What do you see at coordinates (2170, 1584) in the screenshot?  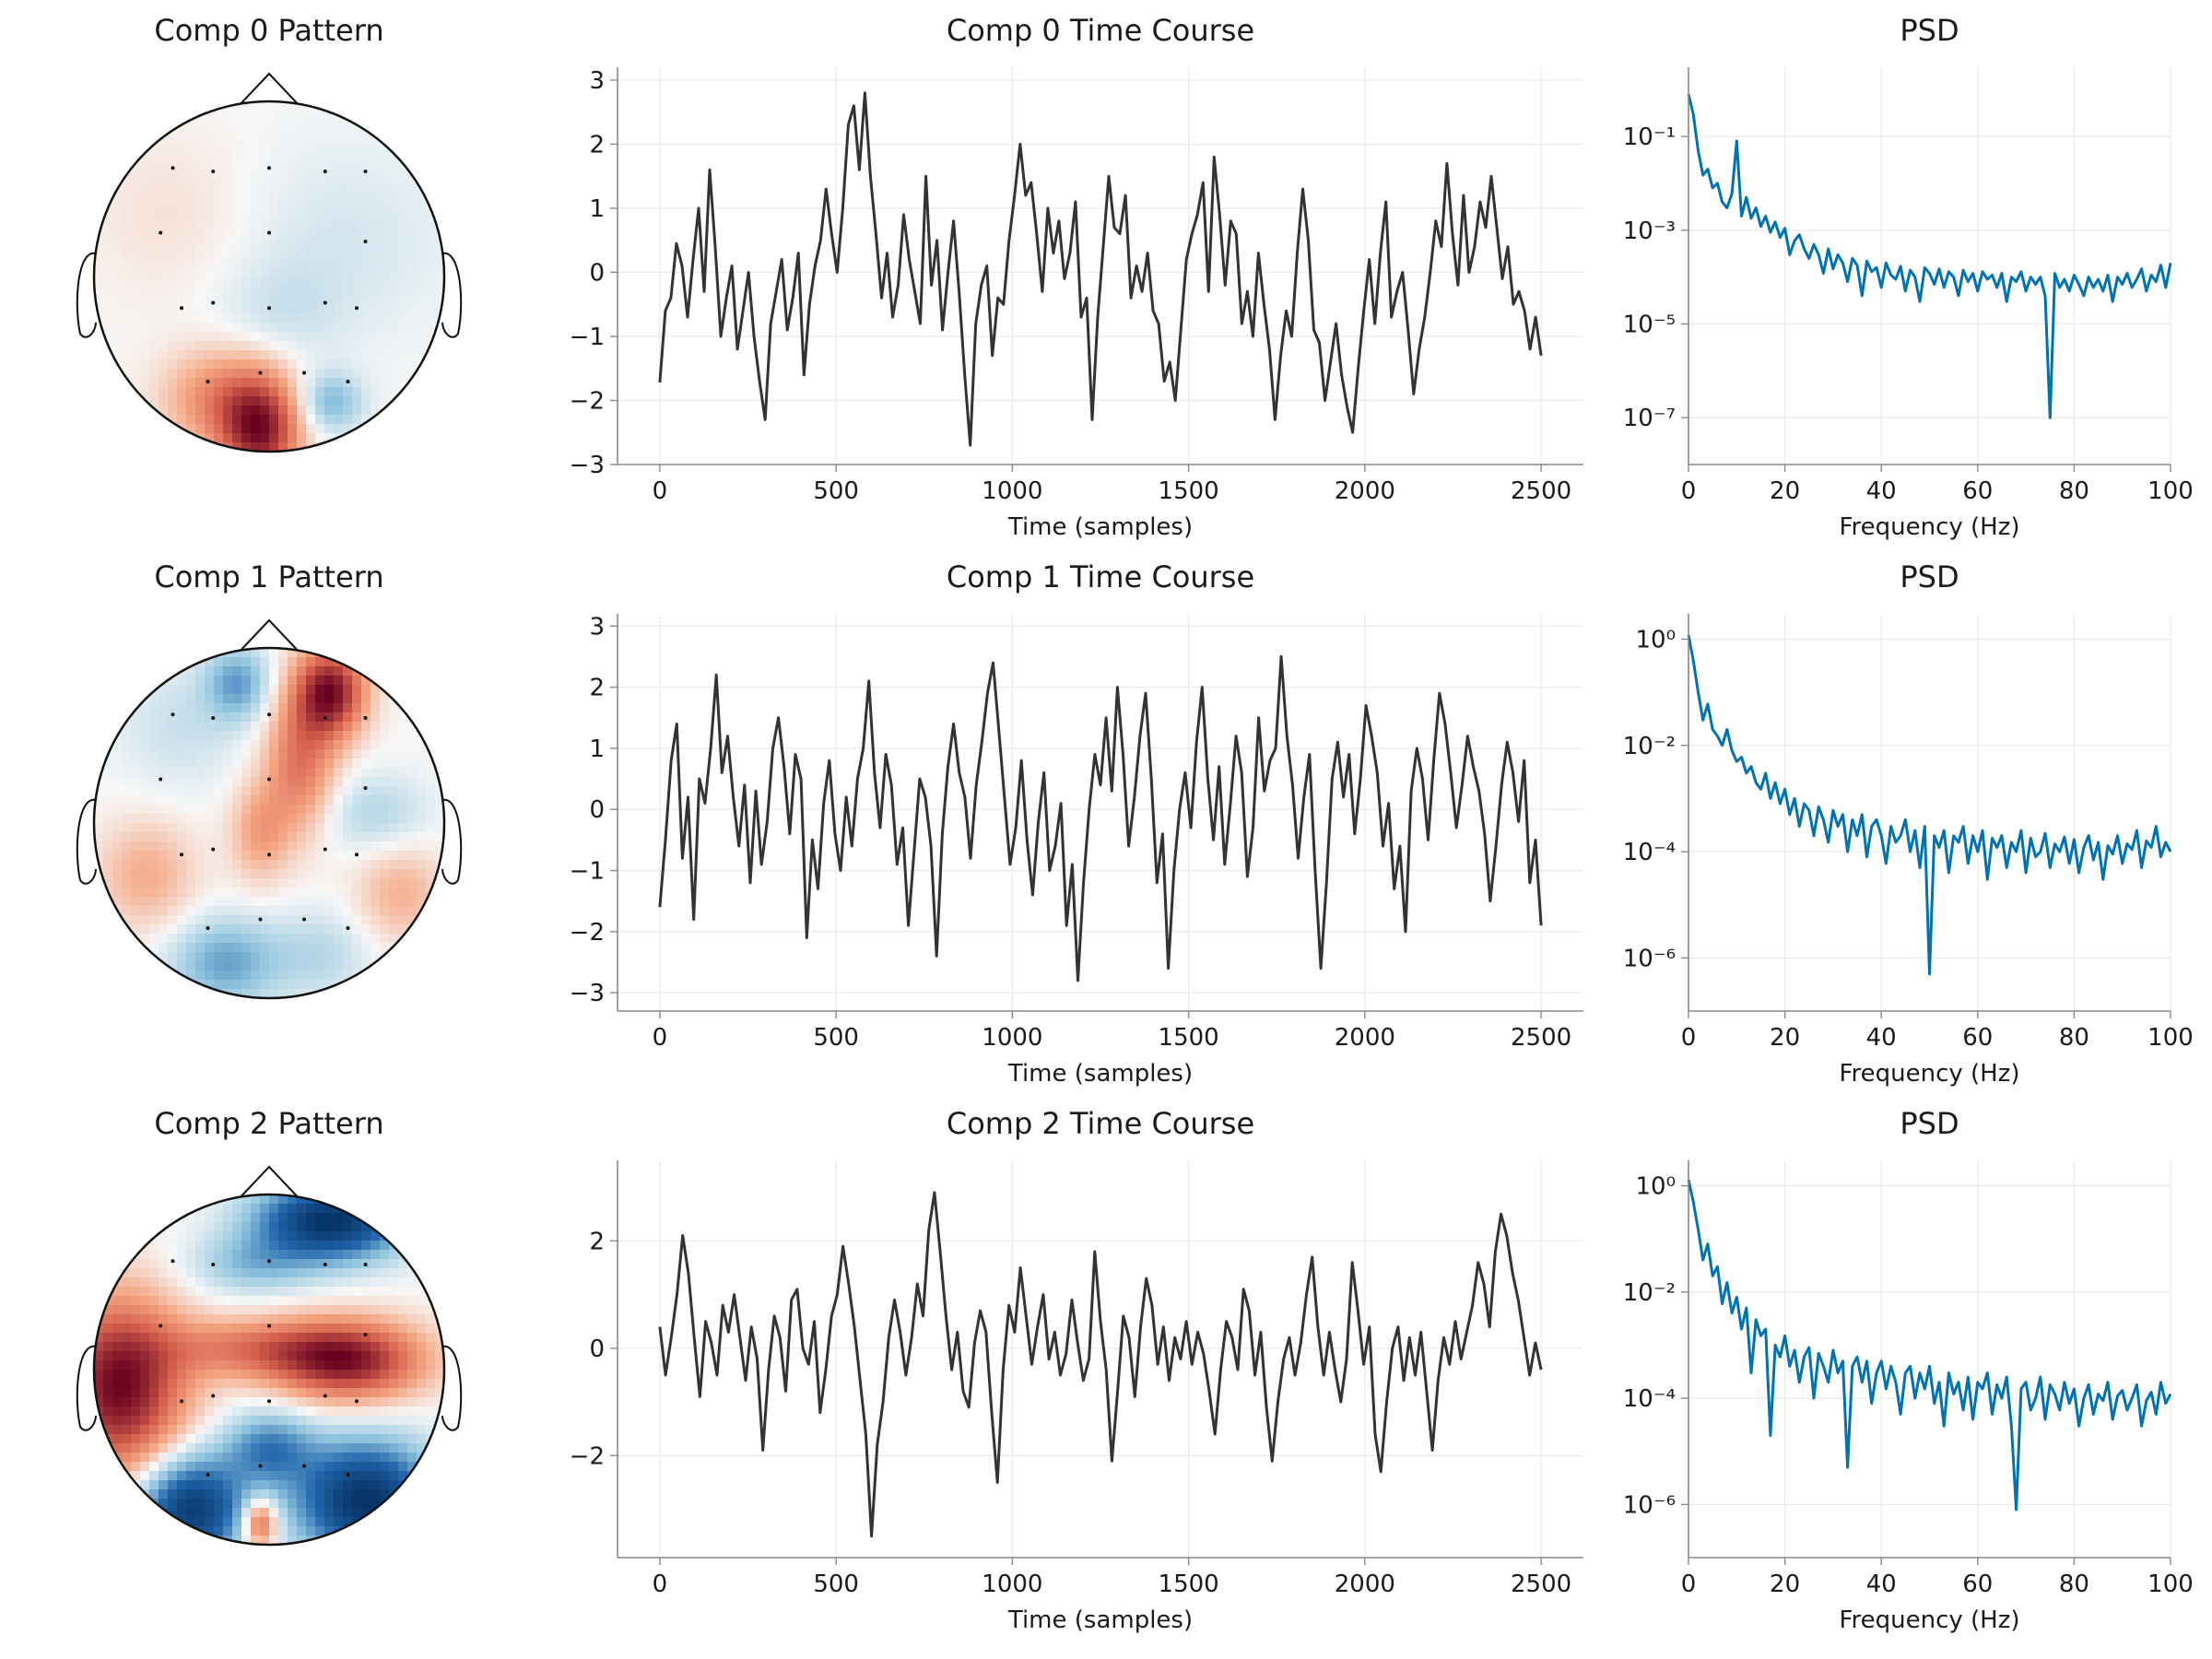 I see `x-tick-label: 100` at bounding box center [2170, 1584].